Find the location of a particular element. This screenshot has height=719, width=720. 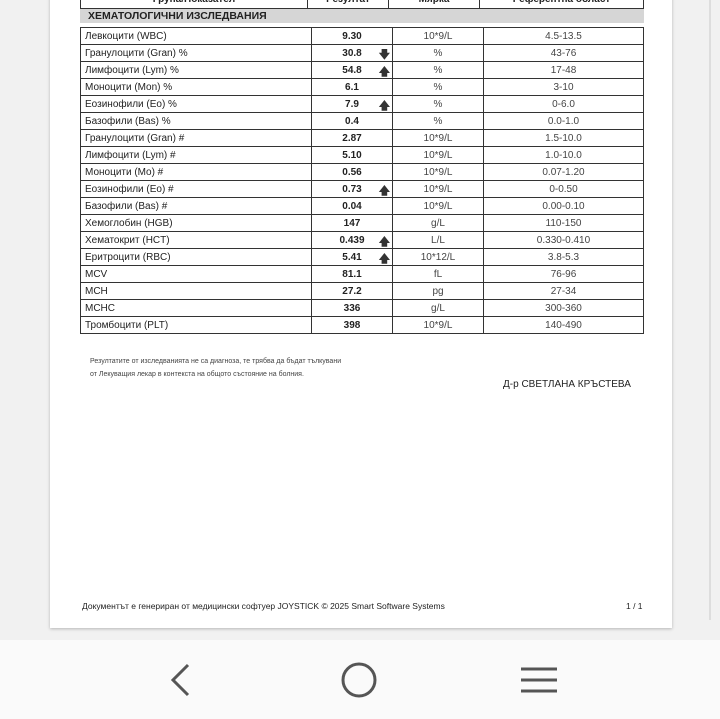

test-result: 81.1 is located at coordinates (352, 274).